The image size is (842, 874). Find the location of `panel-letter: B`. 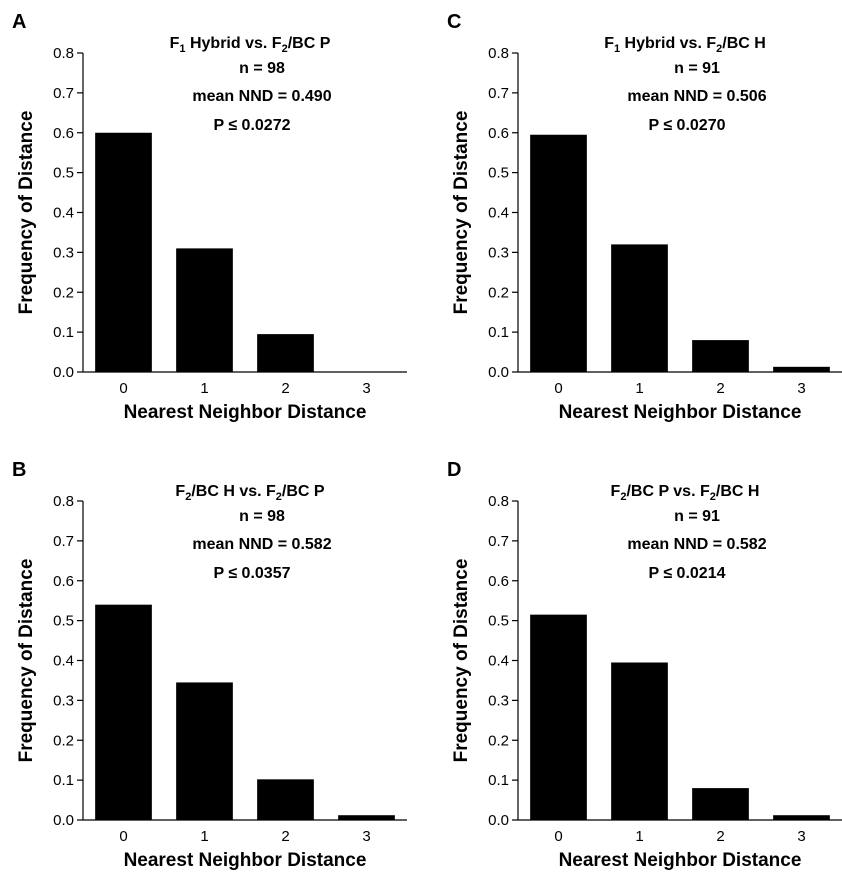

panel-letter: B is located at coordinates (19, 470).